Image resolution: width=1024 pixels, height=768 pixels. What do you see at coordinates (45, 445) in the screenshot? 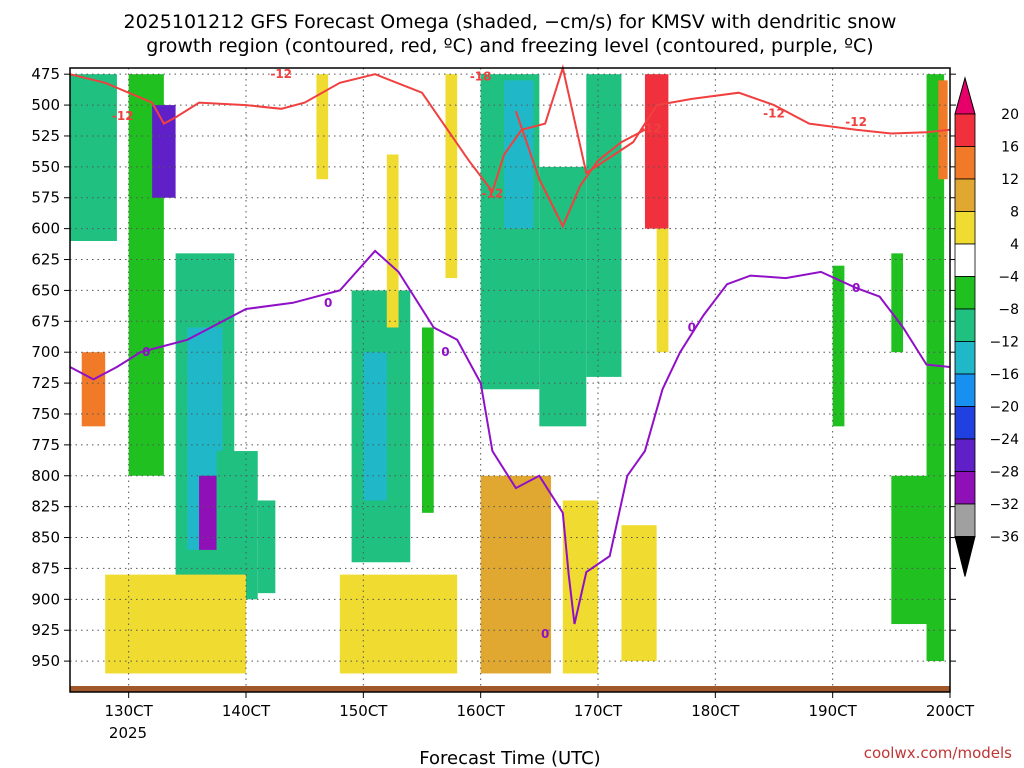
I see `y-tick-label: 775` at bounding box center [45, 445].